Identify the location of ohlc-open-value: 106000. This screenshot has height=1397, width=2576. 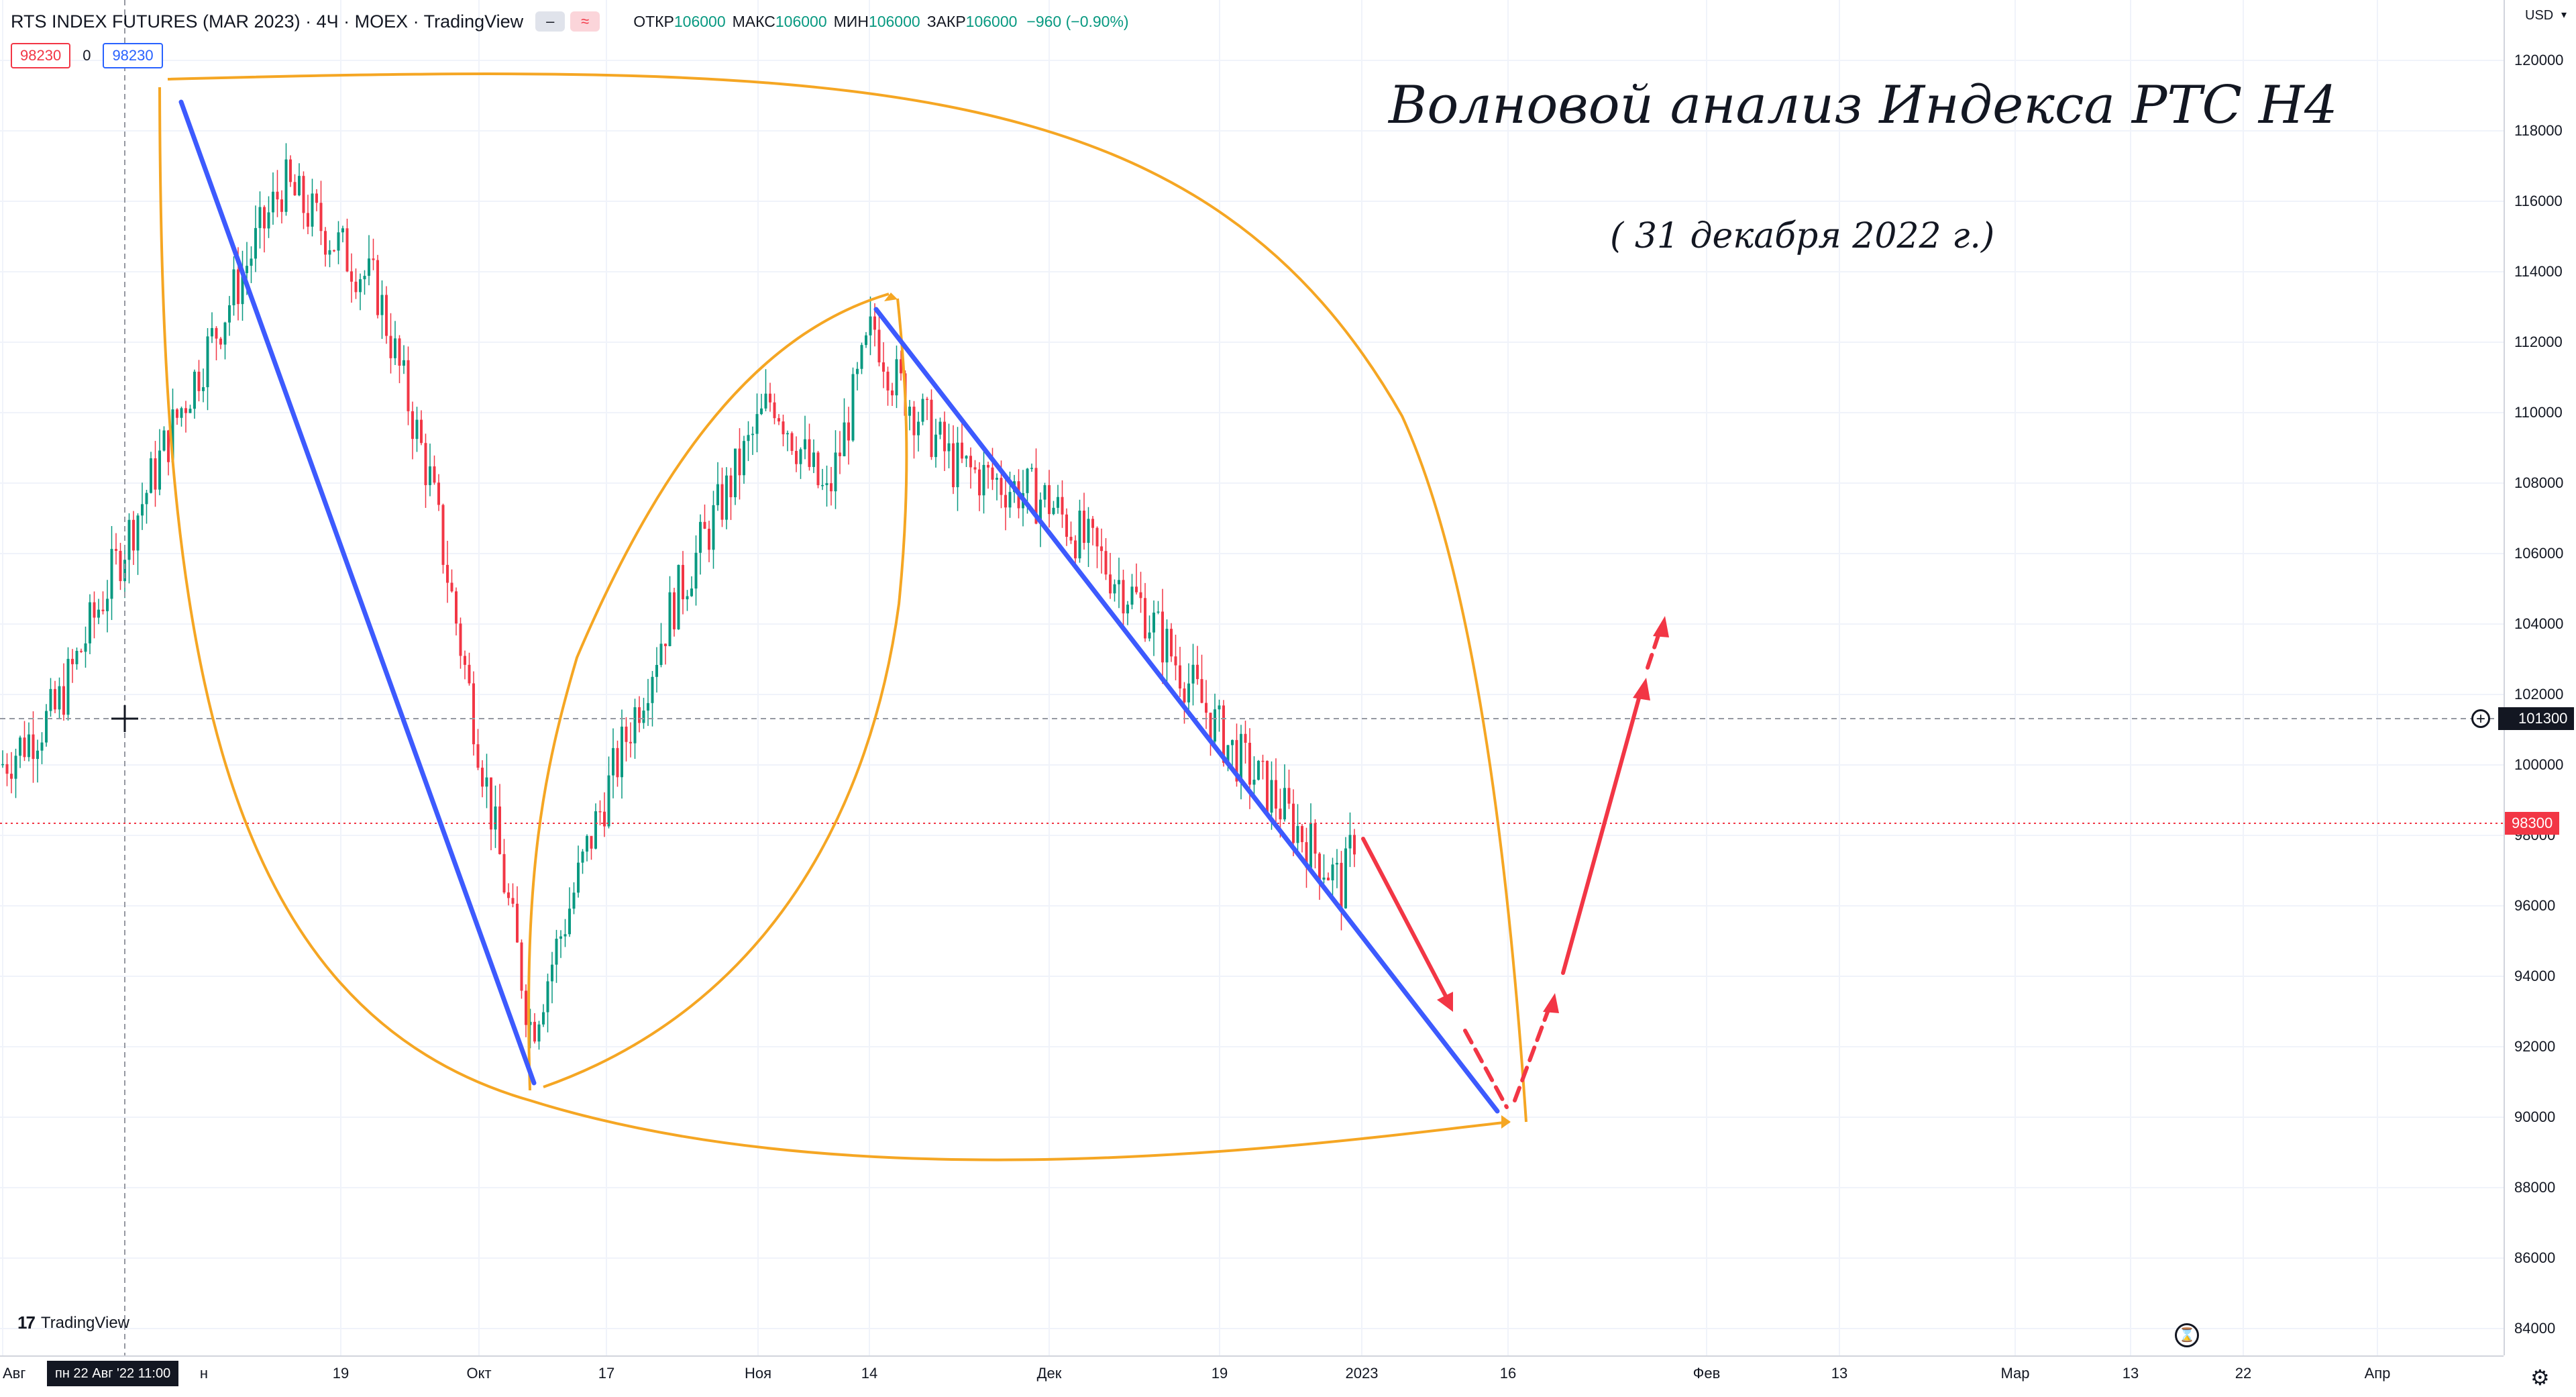
(700, 21).